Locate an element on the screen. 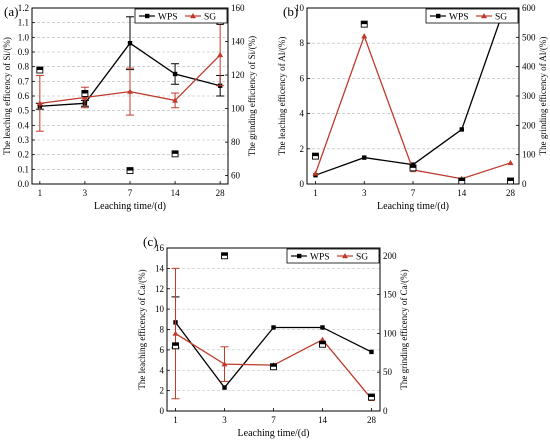 This screenshot has height=446, width=550. y-right-tick-label: 100 is located at coordinates (529, 155).